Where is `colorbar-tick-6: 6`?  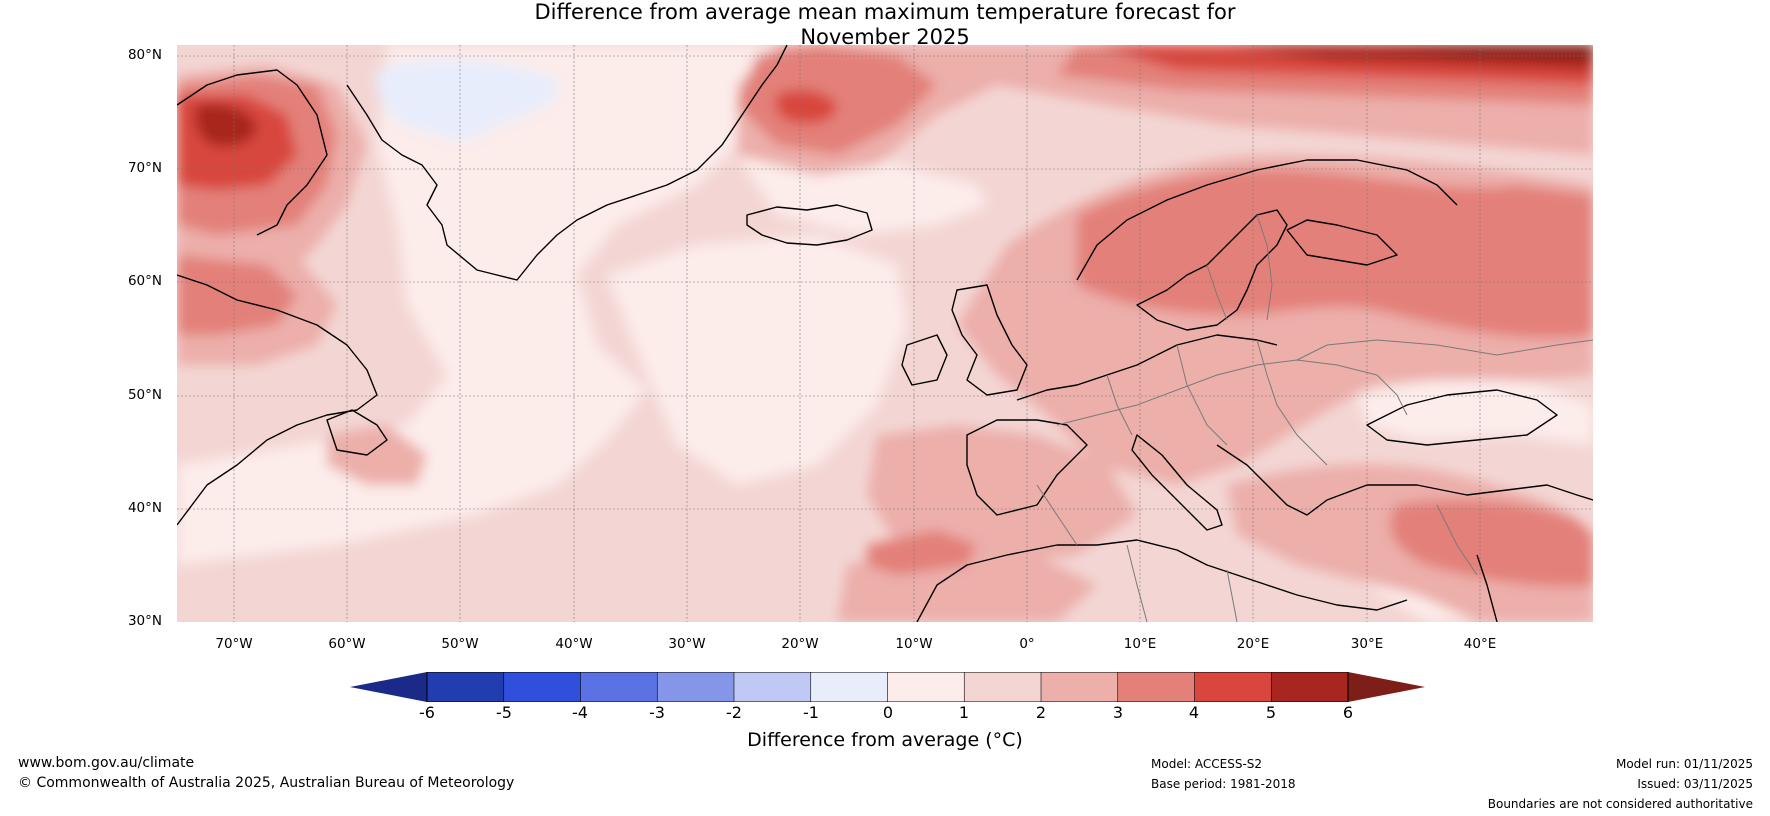 colorbar-tick-6: 6 is located at coordinates (1348, 712).